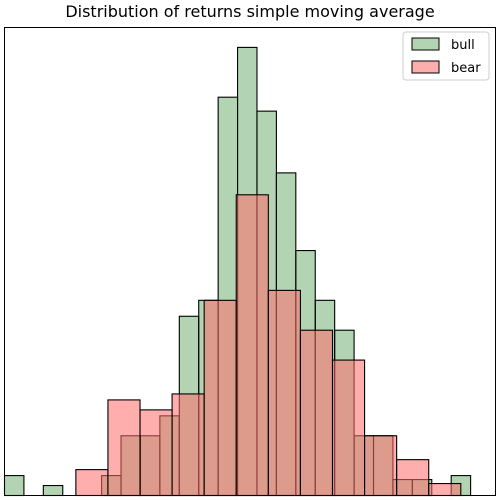 This screenshot has height=500, width=500. I want to click on legend-swatch-bull, so click(425, 44).